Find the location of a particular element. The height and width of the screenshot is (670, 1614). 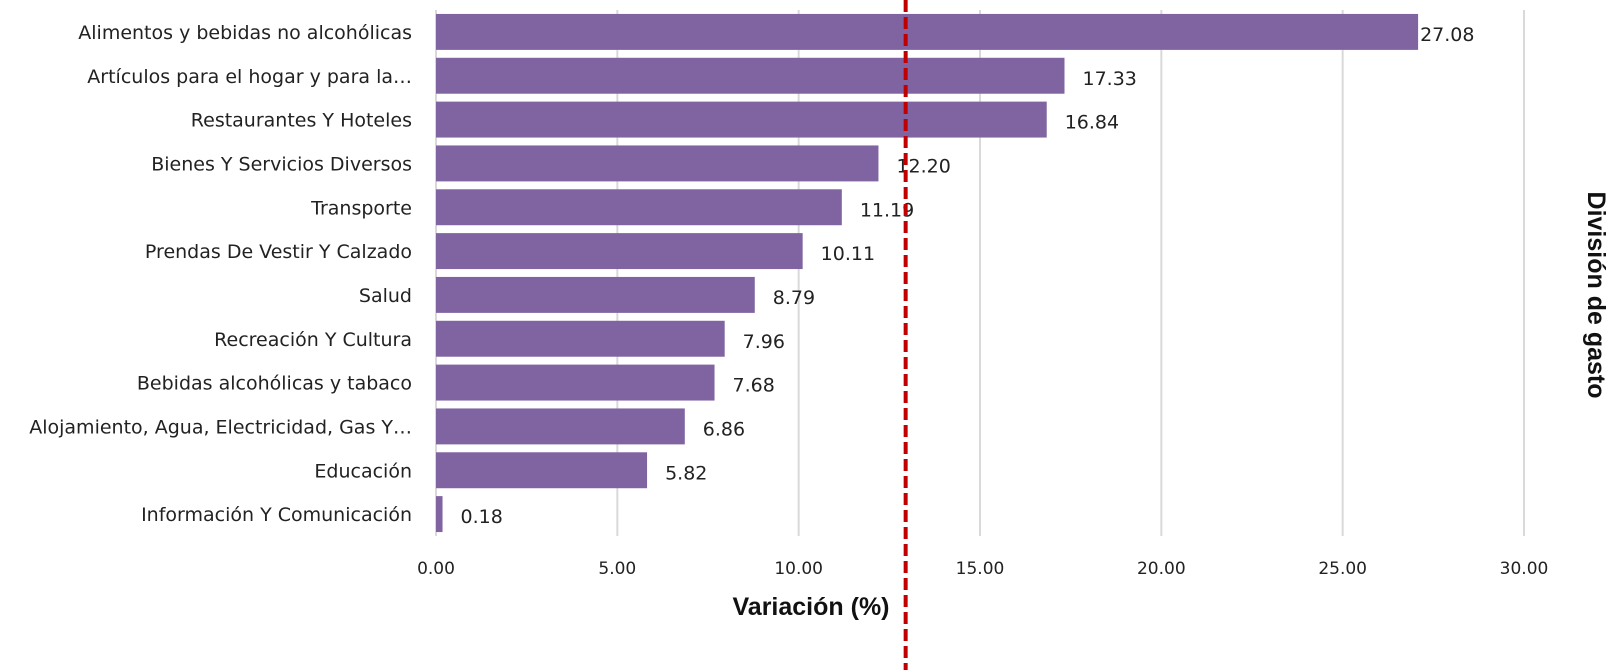

value-label: 7.96 is located at coordinates (764, 342).